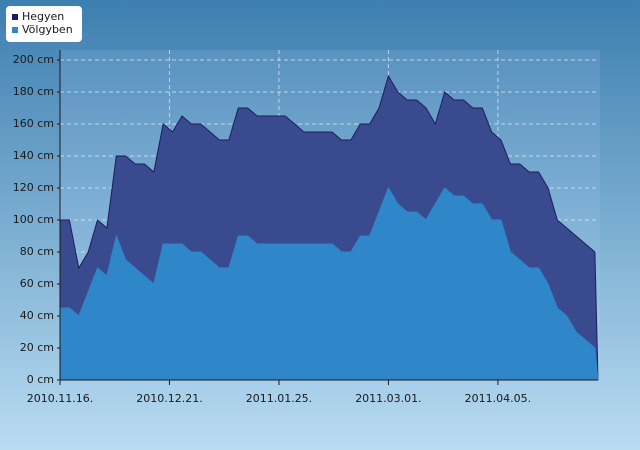 The image size is (640, 450). I want to click on y-tick-label: 160 cm, so click(33, 123).